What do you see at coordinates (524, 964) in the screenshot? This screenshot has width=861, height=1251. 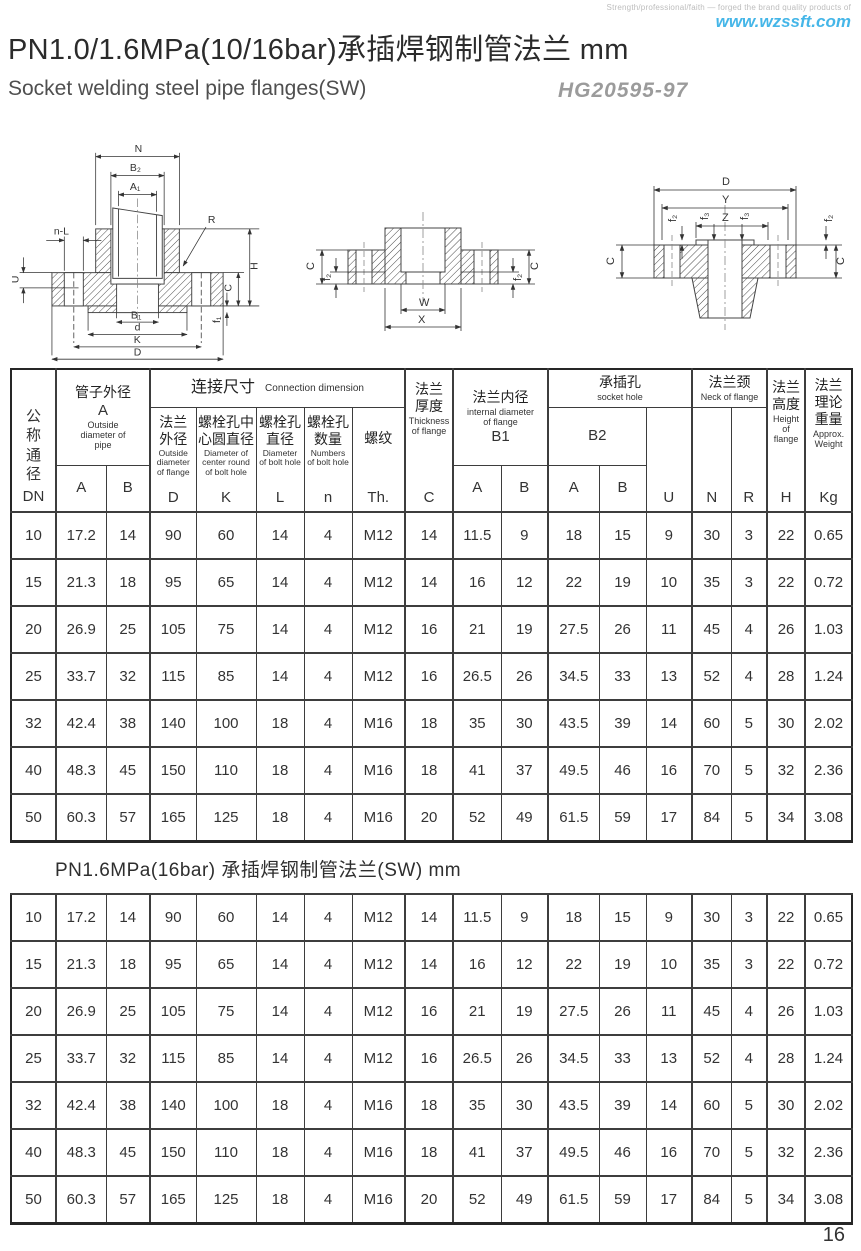 I see `value-cell: 12` at bounding box center [524, 964].